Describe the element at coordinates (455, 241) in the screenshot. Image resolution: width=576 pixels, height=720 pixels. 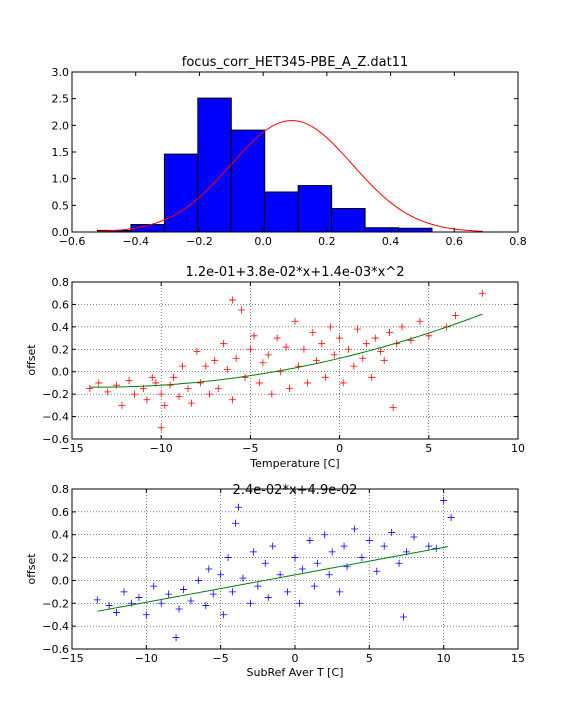
I see `x-tick-label: 0.6` at that location.